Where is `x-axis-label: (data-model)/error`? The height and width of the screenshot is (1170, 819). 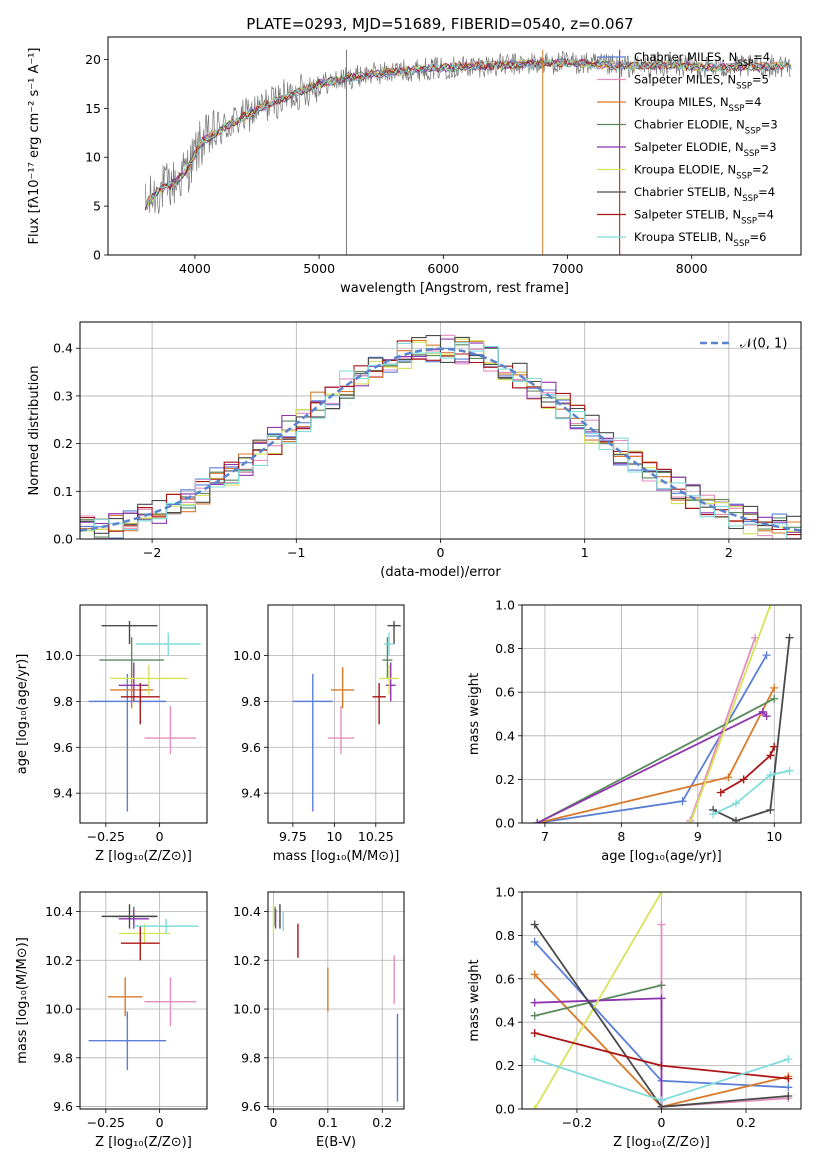 x-axis-label: (data-model)/error is located at coordinates (440, 572).